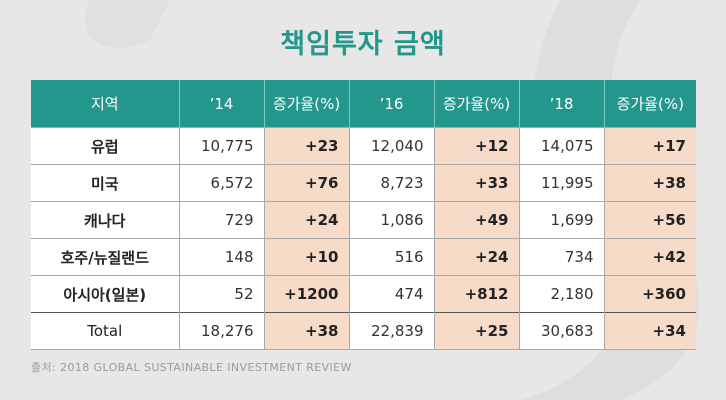 Image resolution: width=726 pixels, height=400 pixels. Describe the element at coordinates (306, 146) in the screenshot. I see `growth-cell: +23` at that location.